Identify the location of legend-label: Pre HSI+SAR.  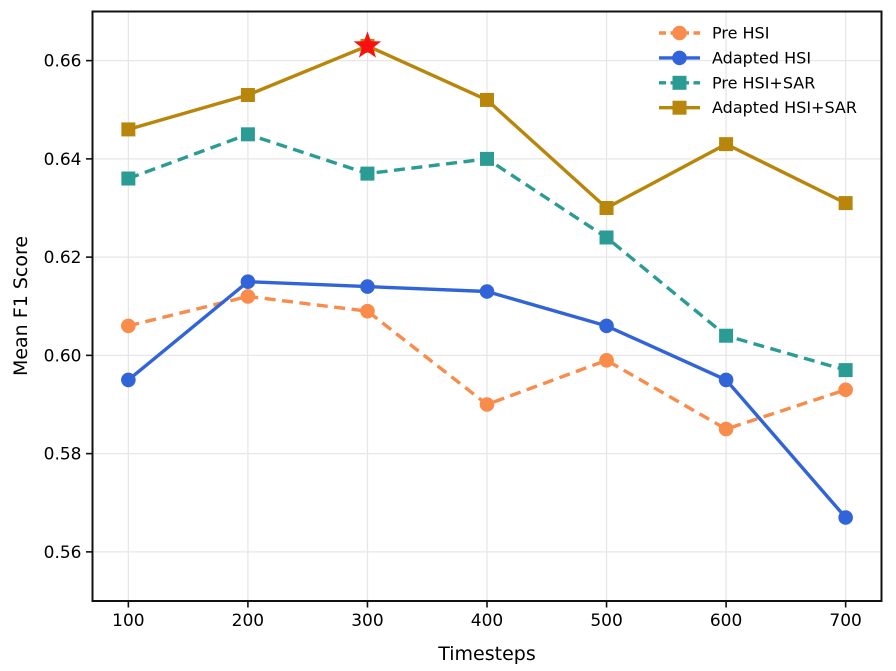
(763, 82).